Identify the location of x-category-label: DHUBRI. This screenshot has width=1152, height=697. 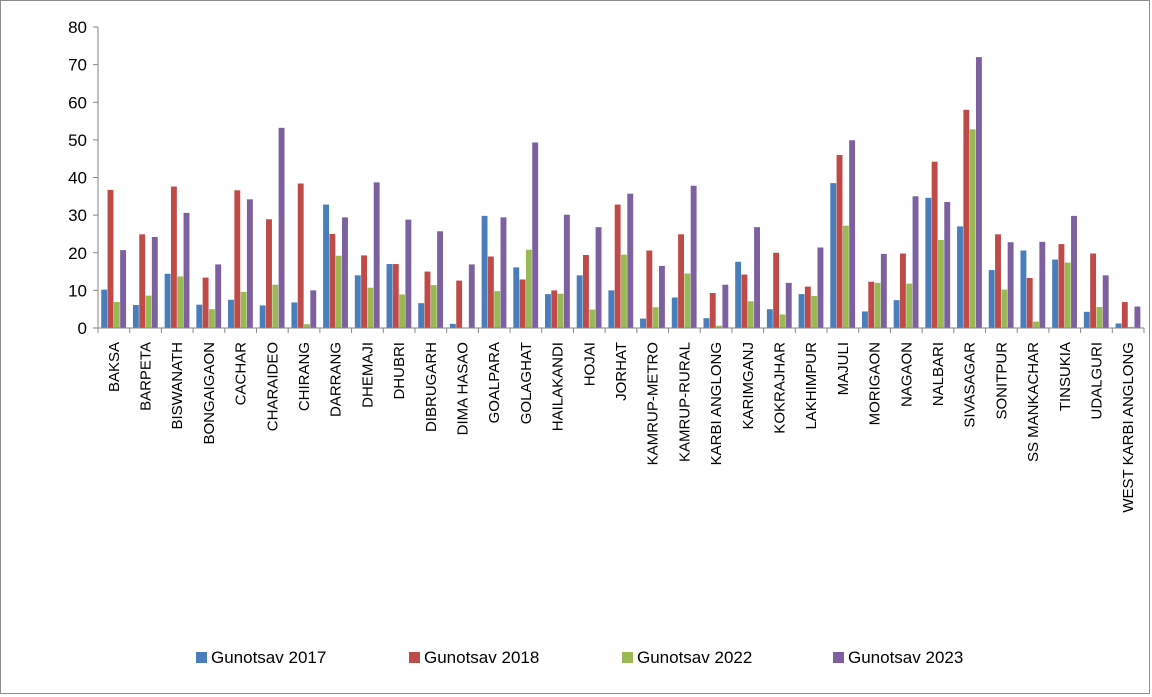
(399, 371).